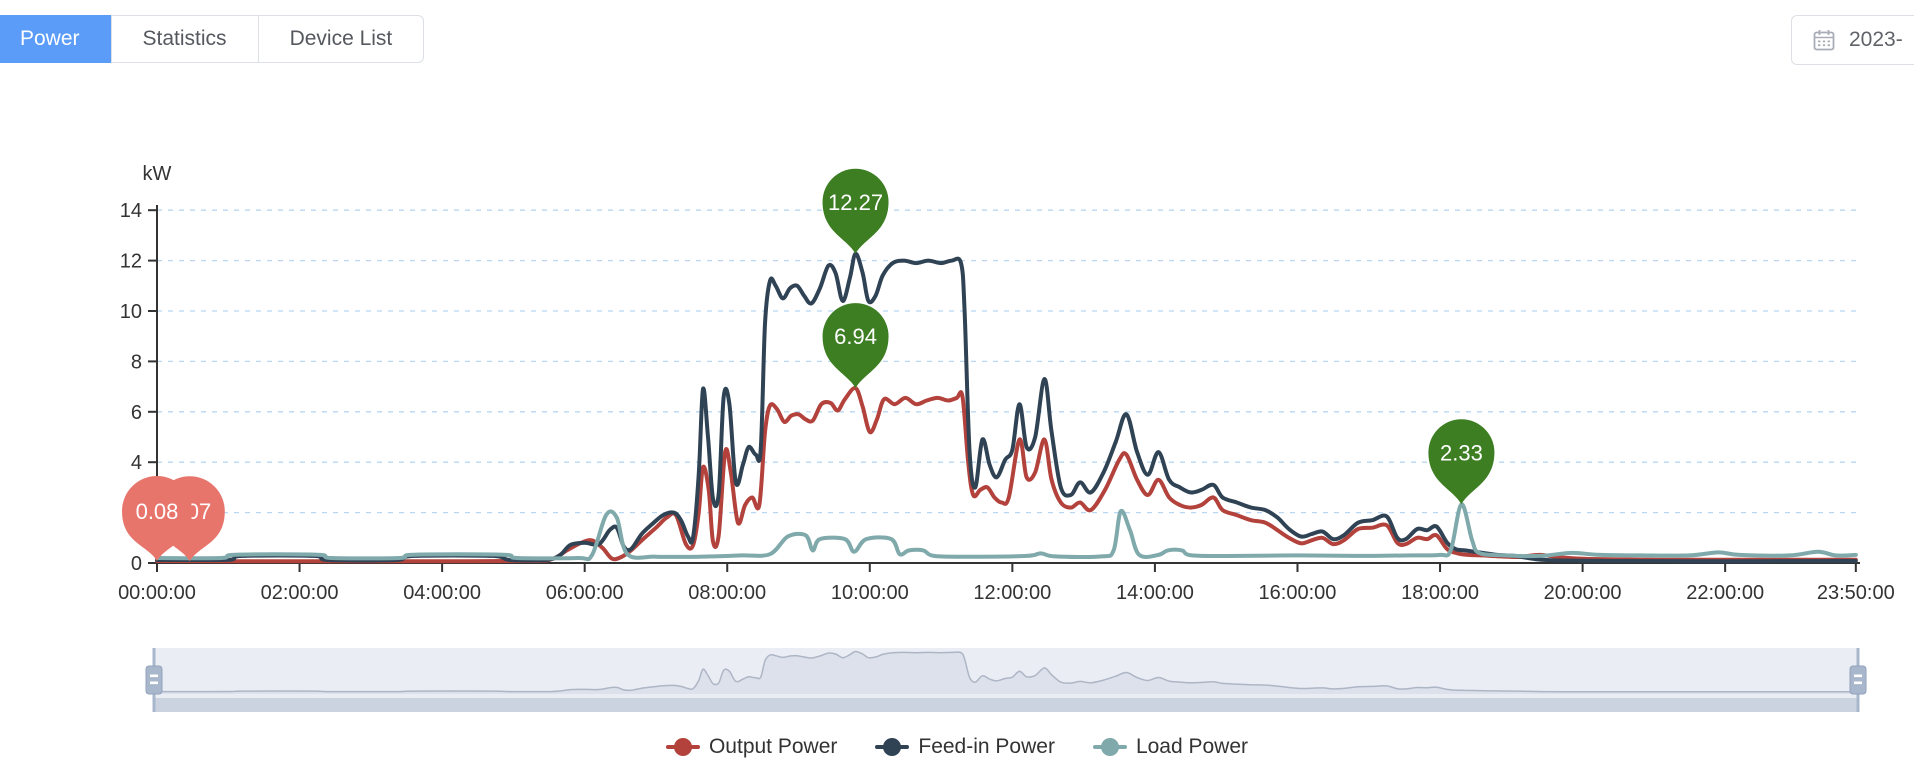 Image resolution: width=1914 pixels, height=772 pixels. I want to click on x-tick-label: 22:00:00, so click(1725, 593).